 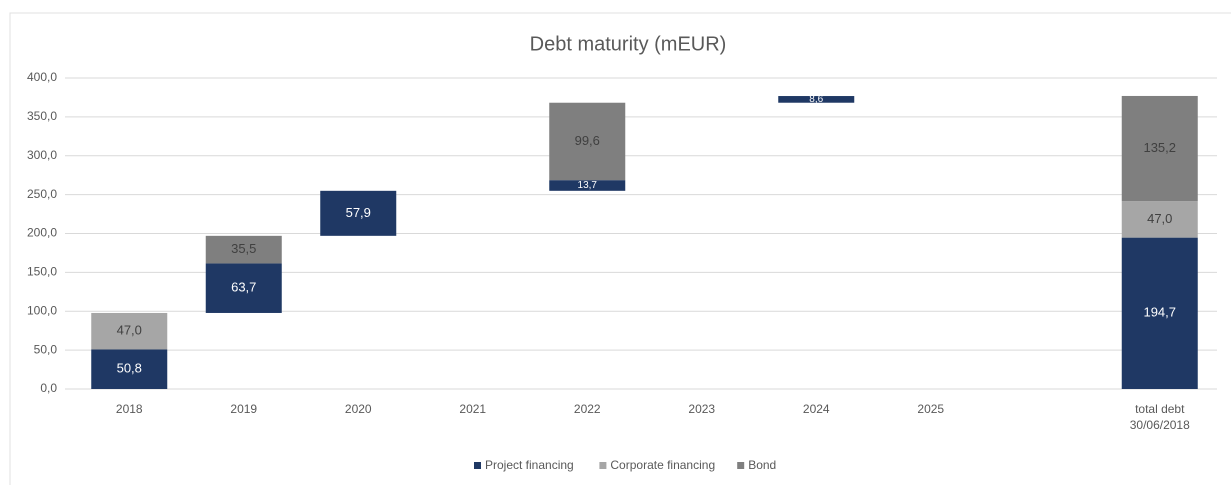 What do you see at coordinates (46, 349) in the screenshot?
I see `y-tick-label: 50,0` at bounding box center [46, 349].